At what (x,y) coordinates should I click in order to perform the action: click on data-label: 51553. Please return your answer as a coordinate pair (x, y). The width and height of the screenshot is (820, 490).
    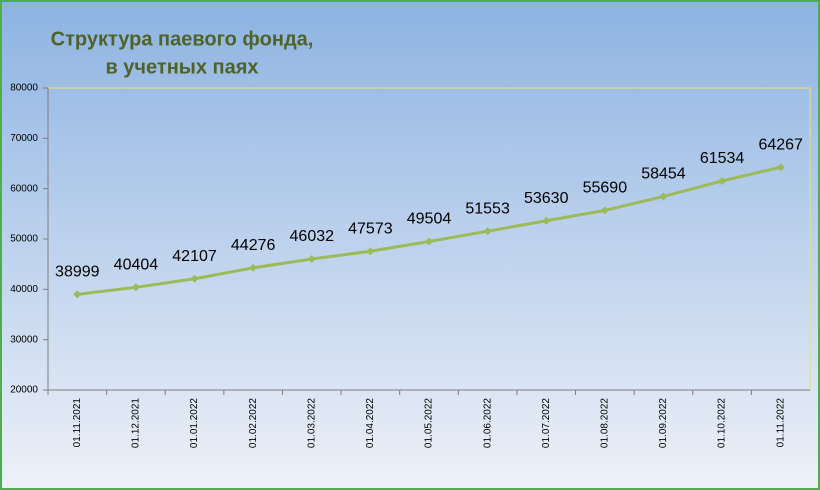
    Looking at the image, I should click on (487, 208).